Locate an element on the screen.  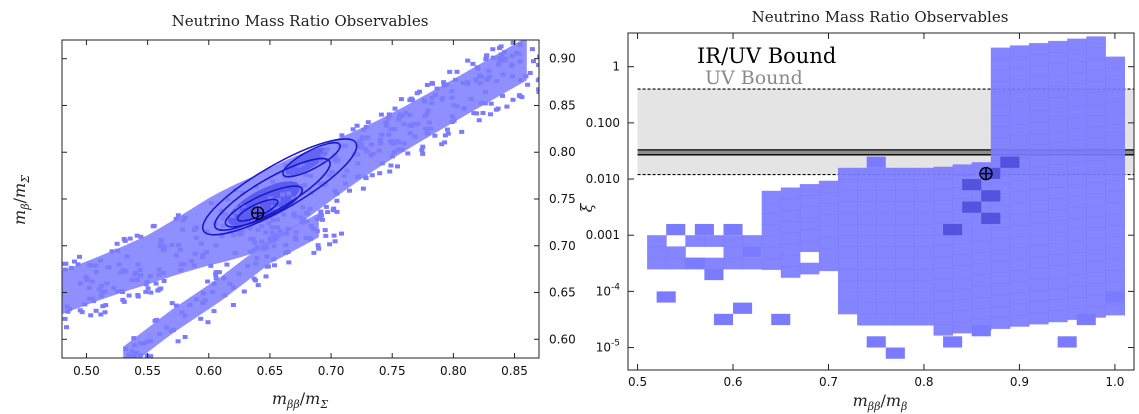
left-contour-line is located at coordinates (263, 206).